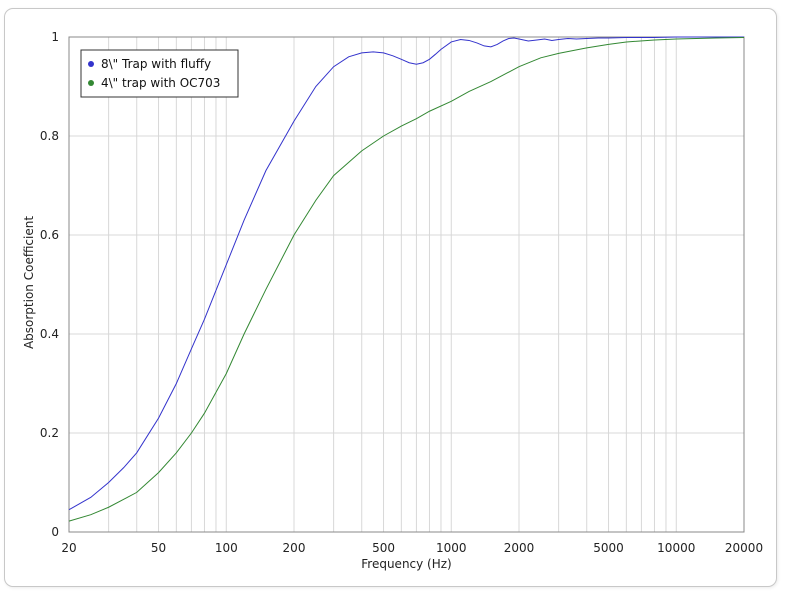  I want to click on x-tick-label: 50, so click(158, 548).